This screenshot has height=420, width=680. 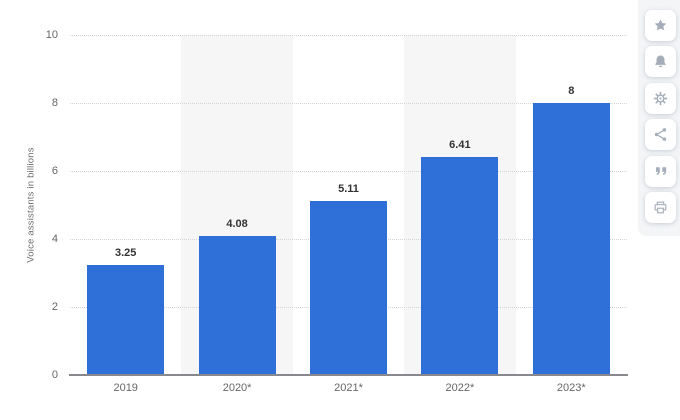 What do you see at coordinates (237, 224) in the screenshot?
I see `bar-value-label: 4.08` at bounding box center [237, 224].